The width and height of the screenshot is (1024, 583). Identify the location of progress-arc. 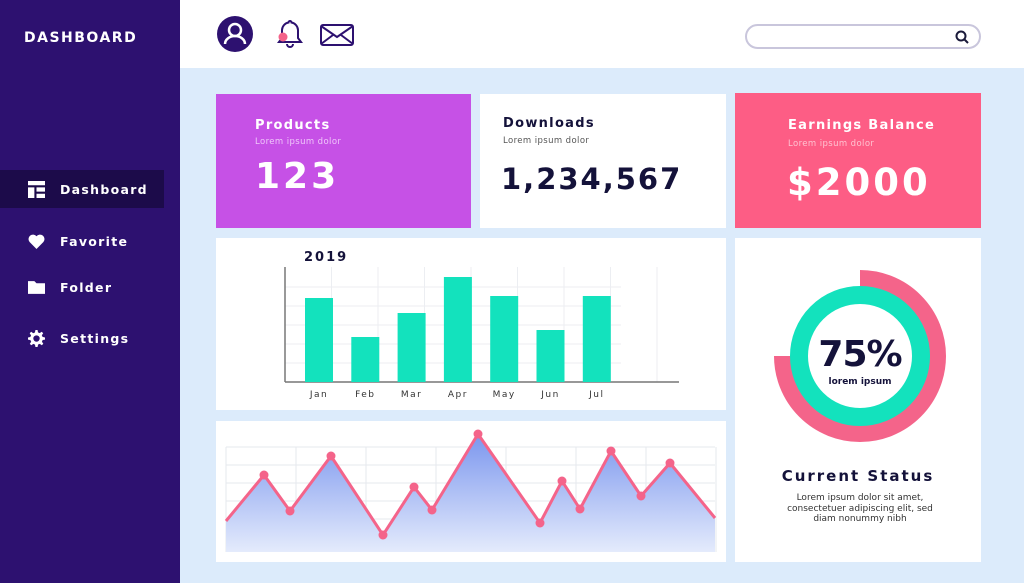
(860, 356).